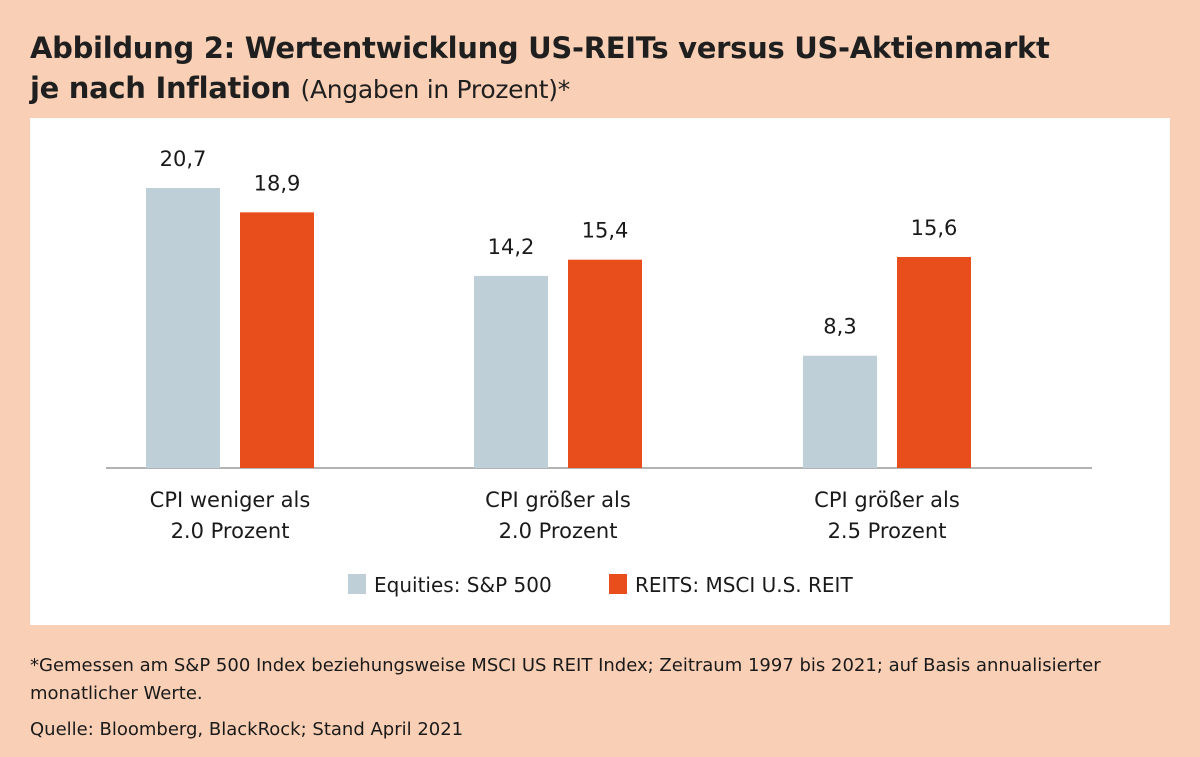  I want to click on title-line-2-main: je nach Inflation, so click(160, 88).